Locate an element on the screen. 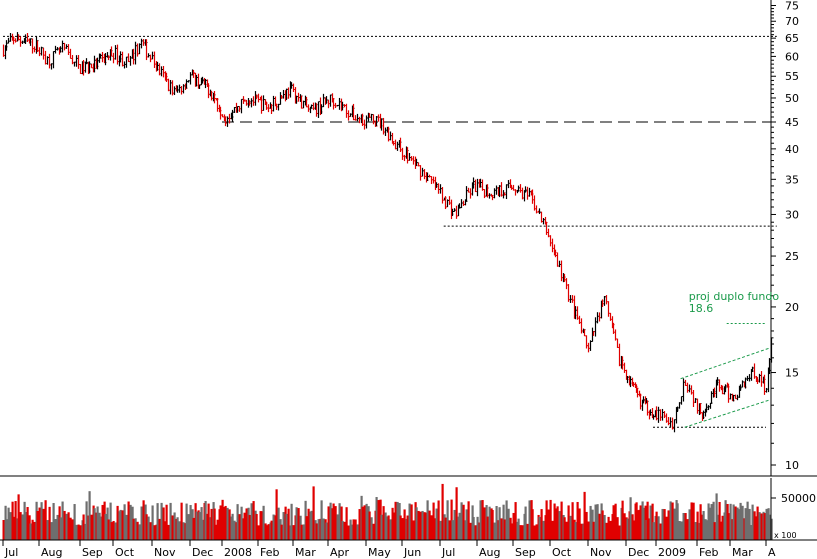  x-tick-label: Dec is located at coordinates (638, 552).